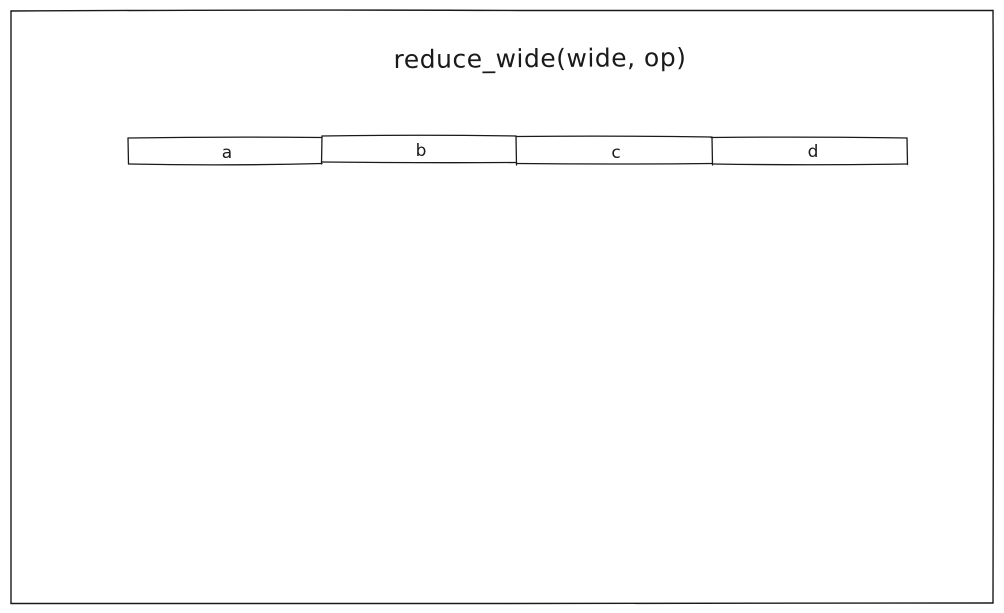 The width and height of the screenshot is (1004, 613). I want to click on cell-label-a: a, so click(227, 153).